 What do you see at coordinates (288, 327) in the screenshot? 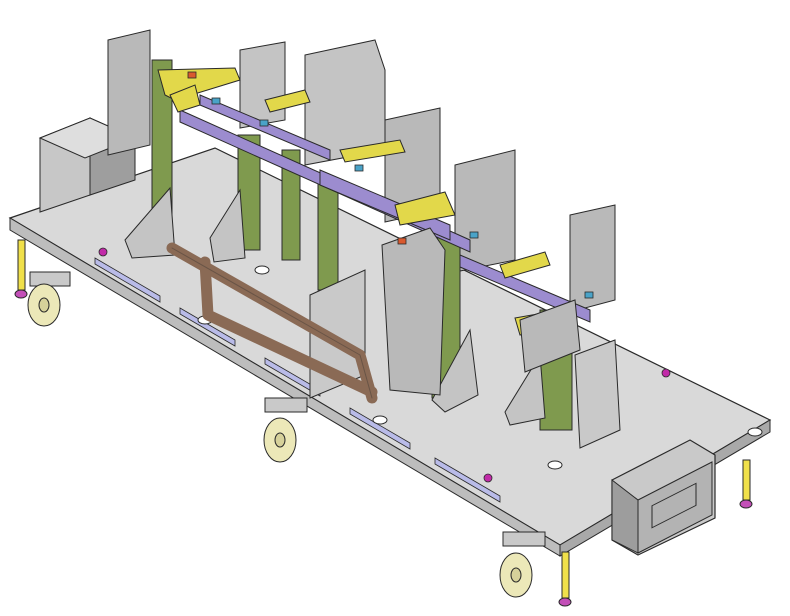
I see `pipe-lower` at bounding box center [288, 327].